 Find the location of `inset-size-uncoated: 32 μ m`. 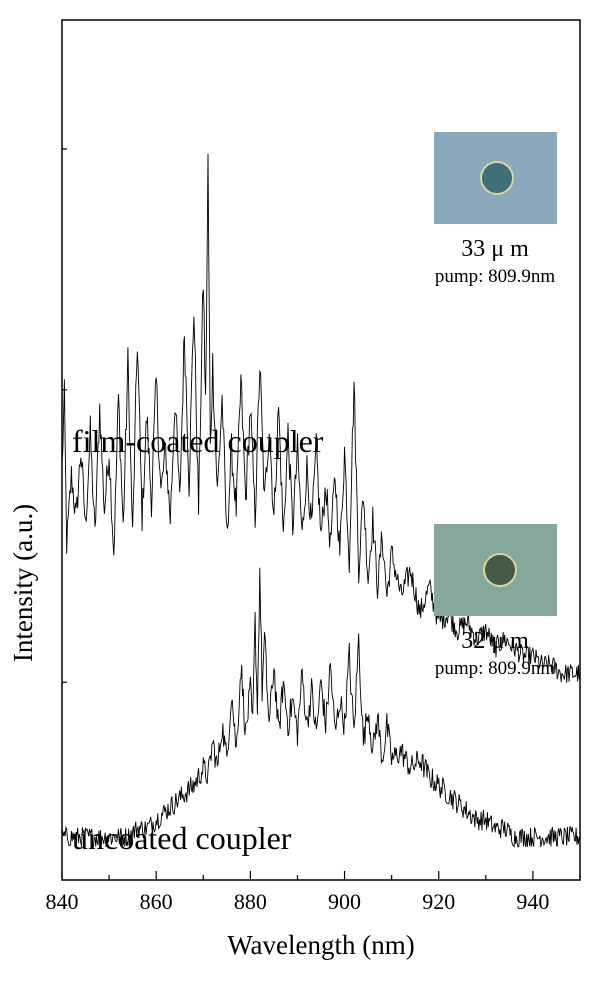

inset-size-uncoated: 32 μ m is located at coordinates (495, 641).